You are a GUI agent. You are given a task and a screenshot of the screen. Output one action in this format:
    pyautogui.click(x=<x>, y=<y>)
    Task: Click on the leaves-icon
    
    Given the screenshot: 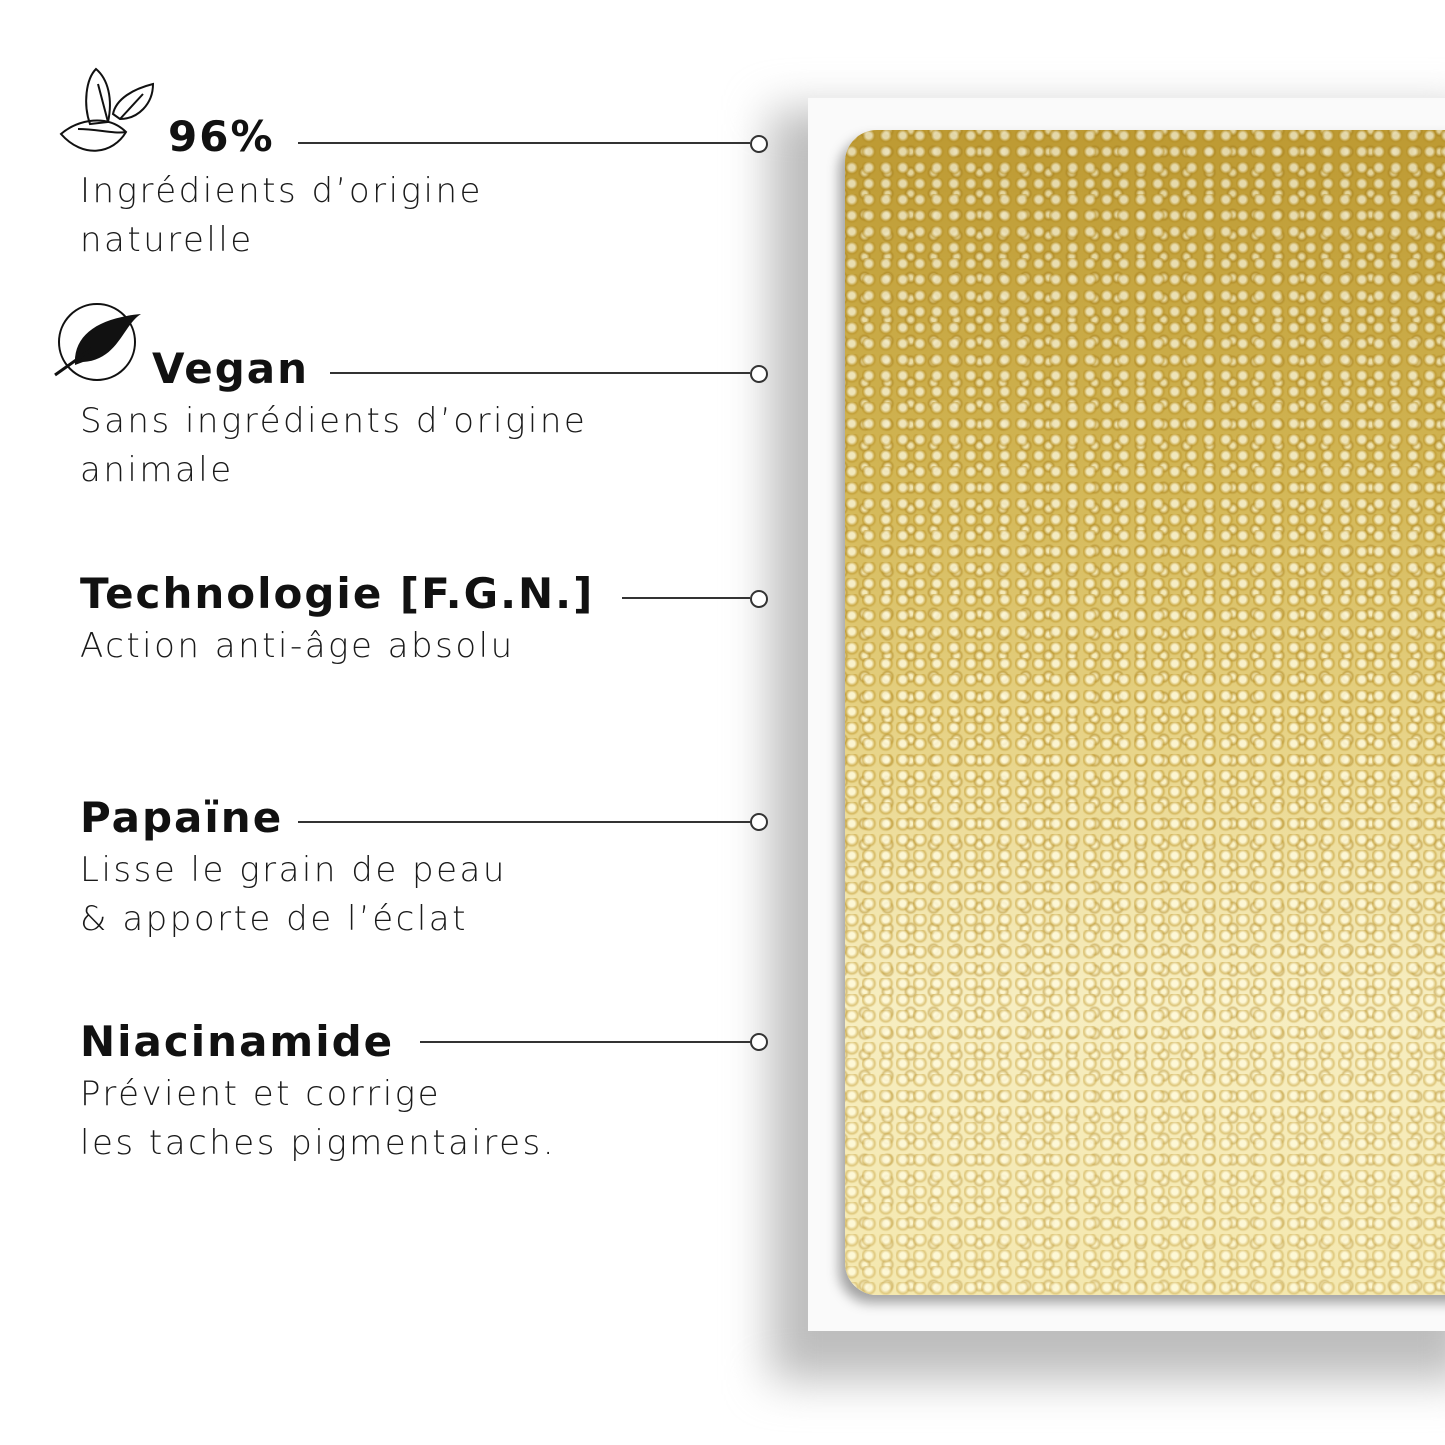 What is the action you would take?
    pyautogui.click(x=107, y=109)
    